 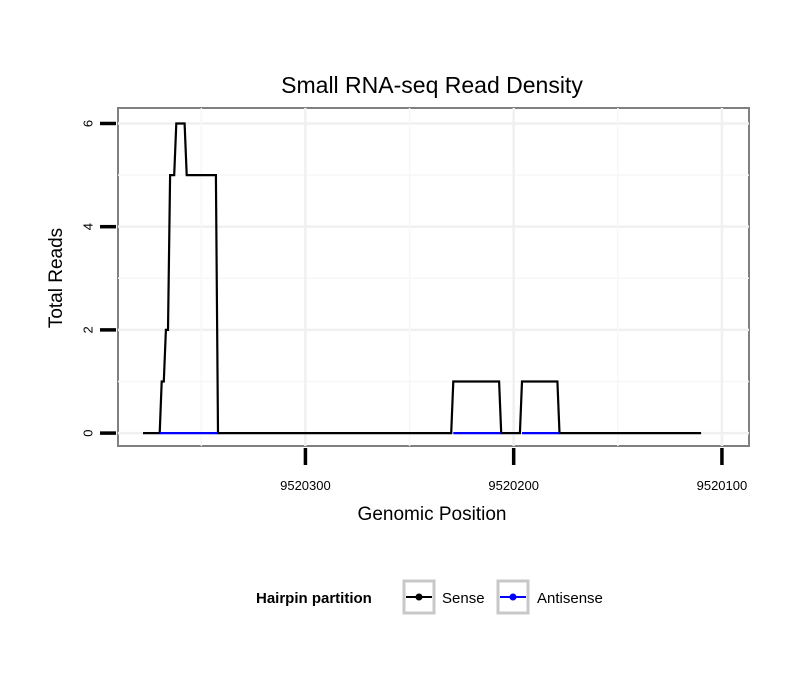 I want to click on legend-item-sense: Sense, so click(x=443, y=597).